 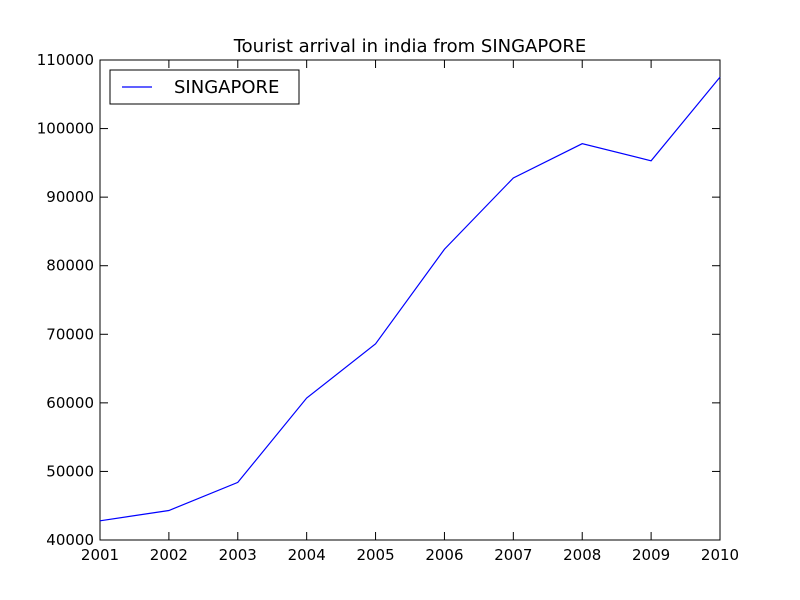 I want to click on x-tick-label-2005: 2005, so click(x=375, y=555).